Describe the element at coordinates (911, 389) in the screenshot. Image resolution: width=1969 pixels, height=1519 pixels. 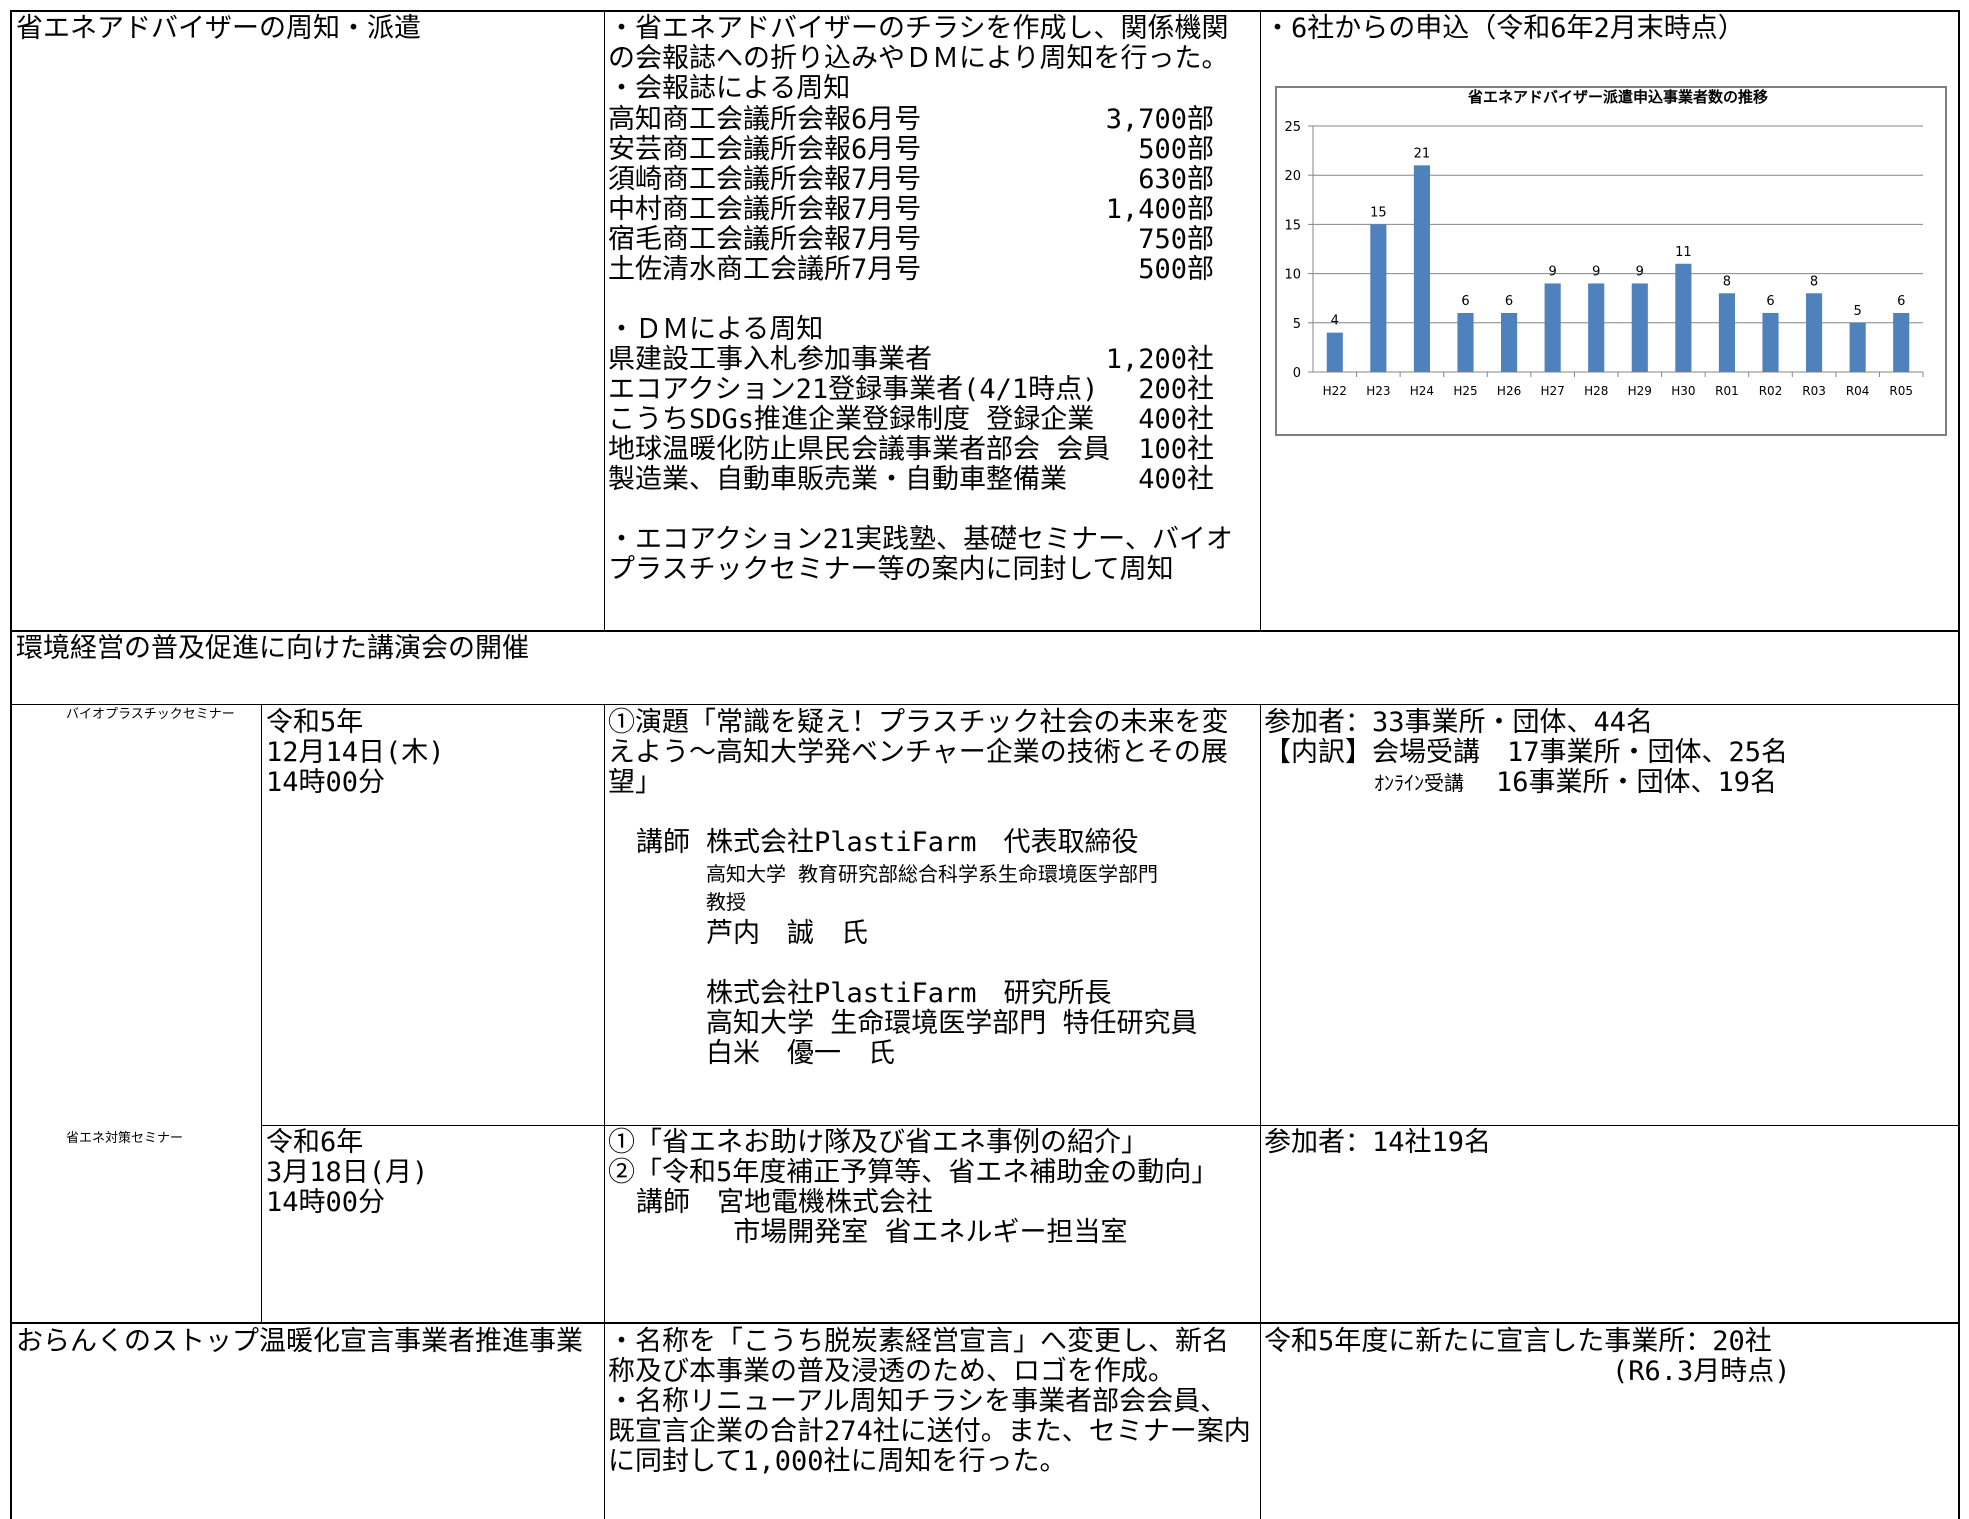
I see `dm-row: エコアクション21登録事業者(4/1時点) 200社` at that location.